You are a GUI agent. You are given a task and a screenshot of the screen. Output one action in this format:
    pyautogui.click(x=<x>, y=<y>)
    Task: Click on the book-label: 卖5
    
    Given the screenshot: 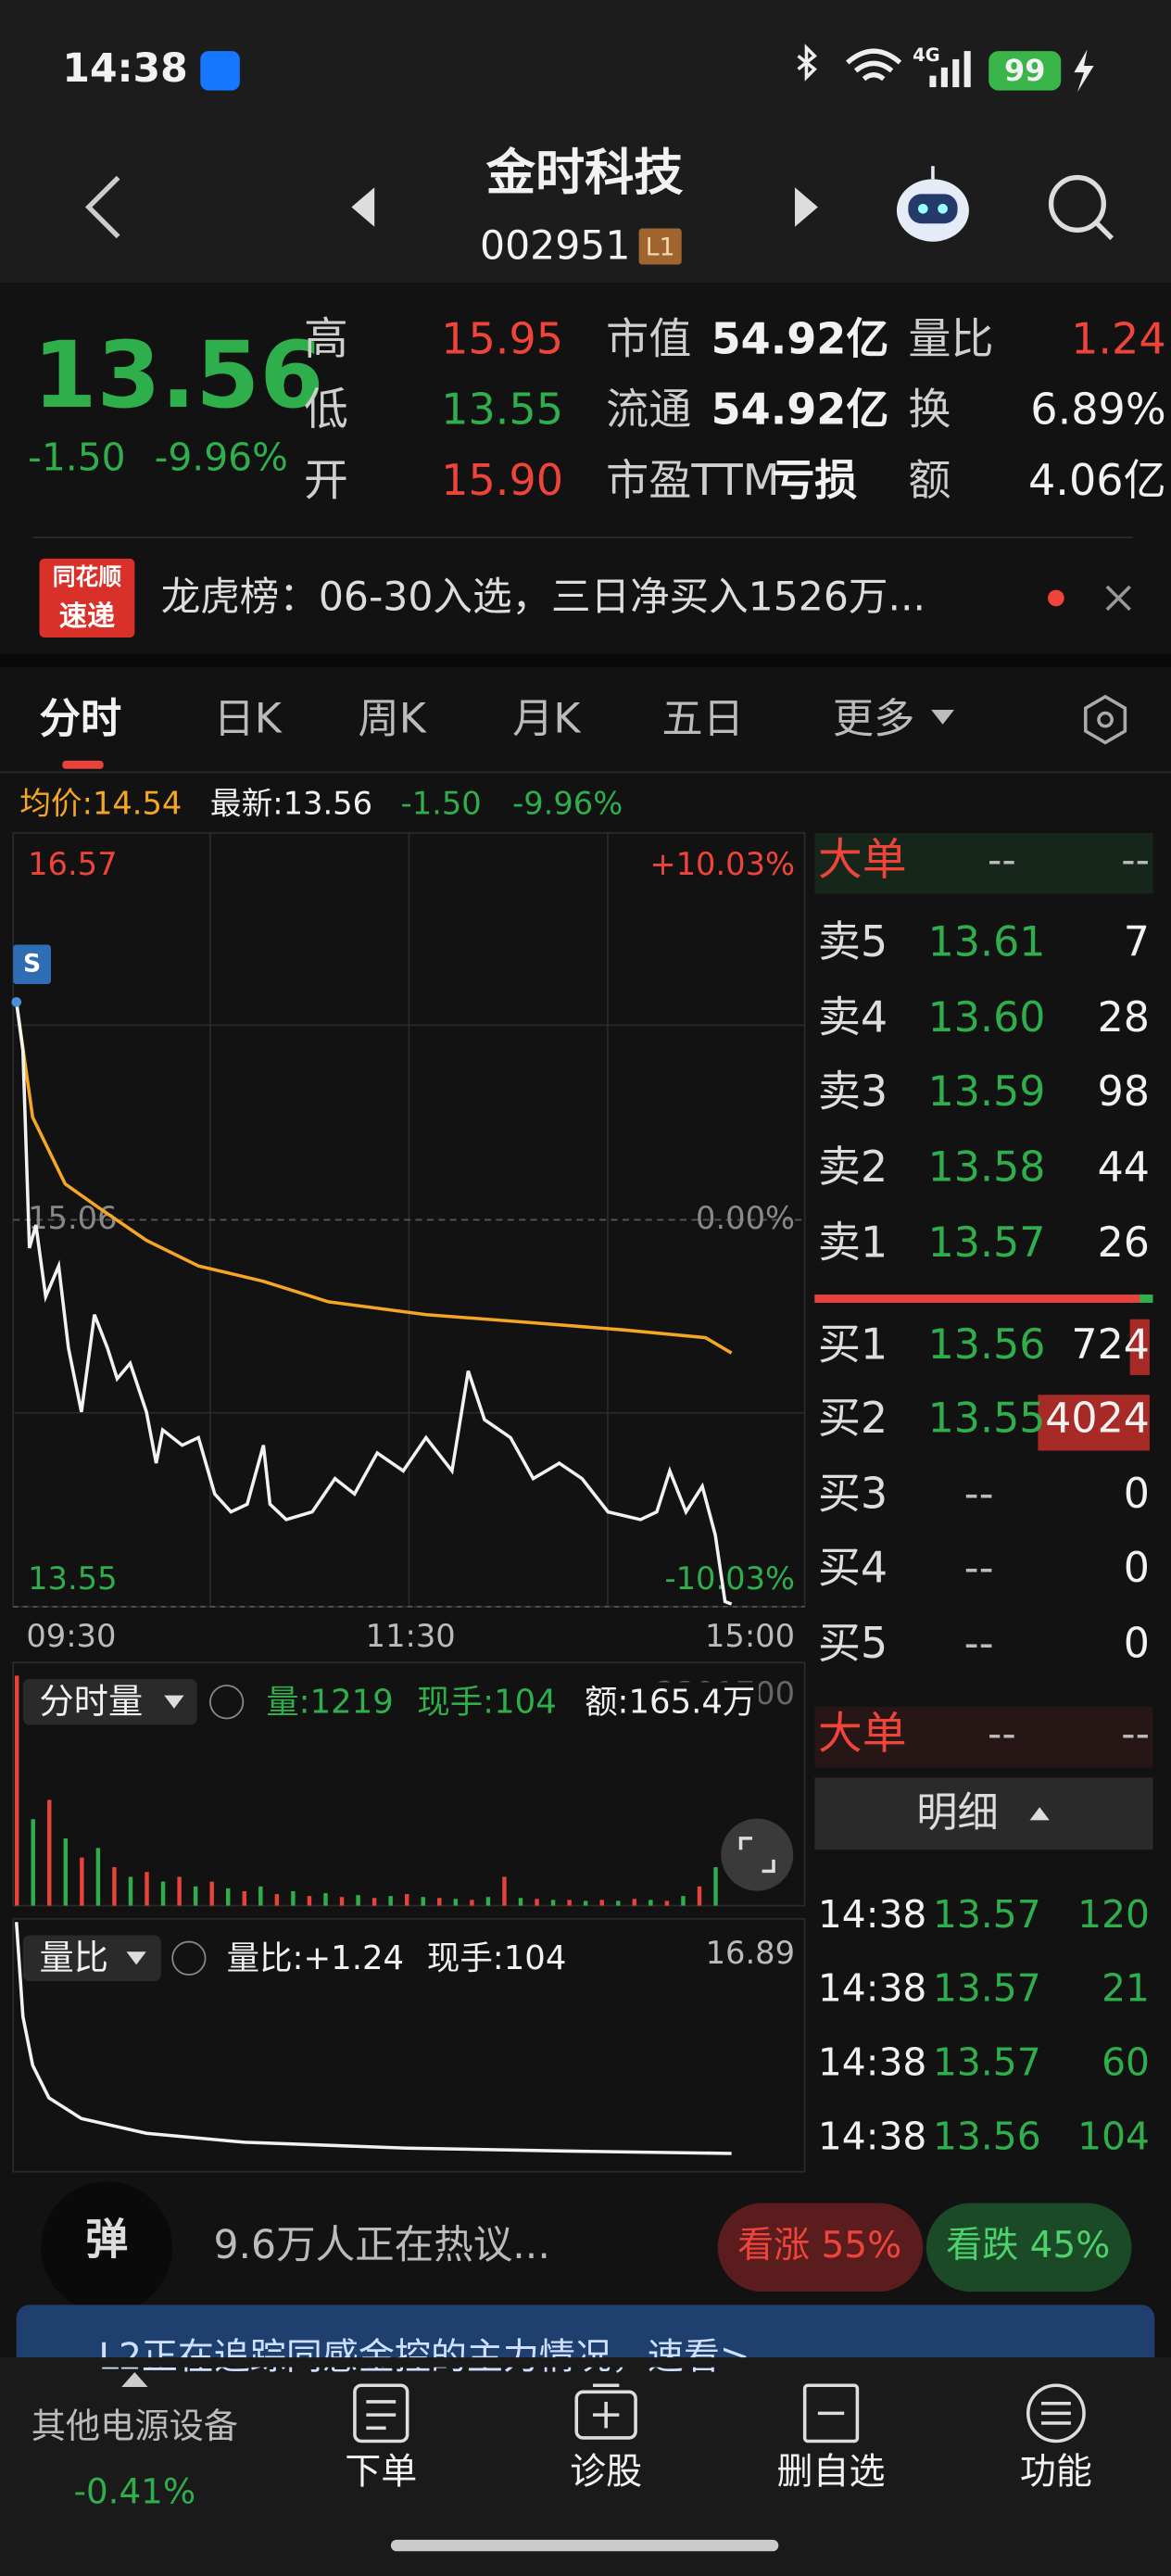 What is the action you would take?
    pyautogui.click(x=853, y=941)
    